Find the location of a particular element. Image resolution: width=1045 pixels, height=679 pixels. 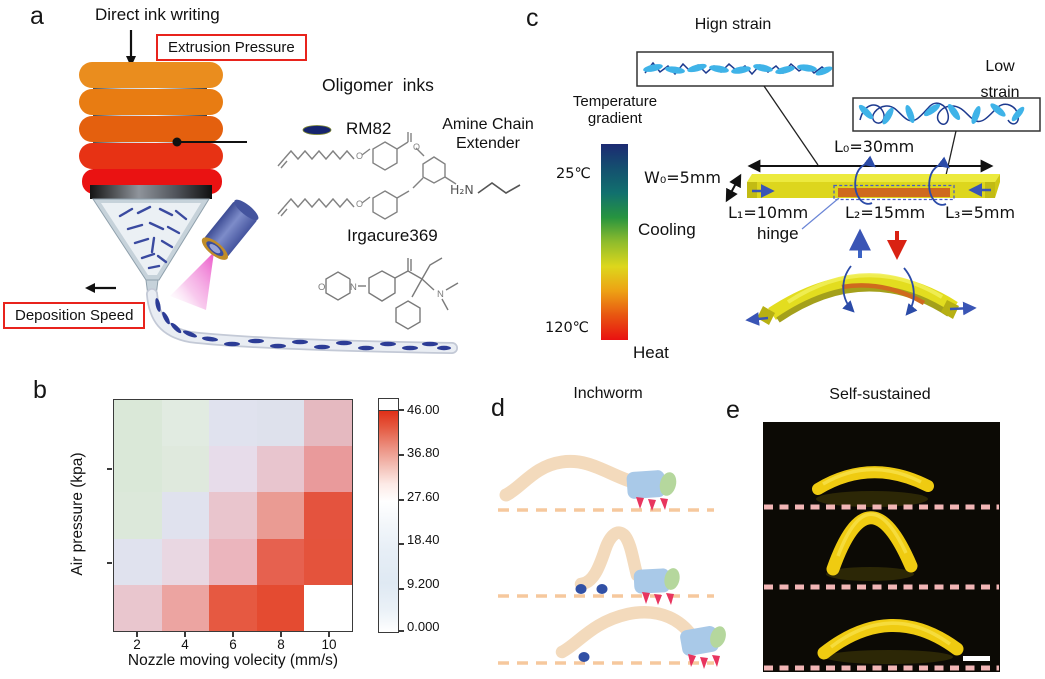

x-tick-label: 2 is located at coordinates (137, 644).